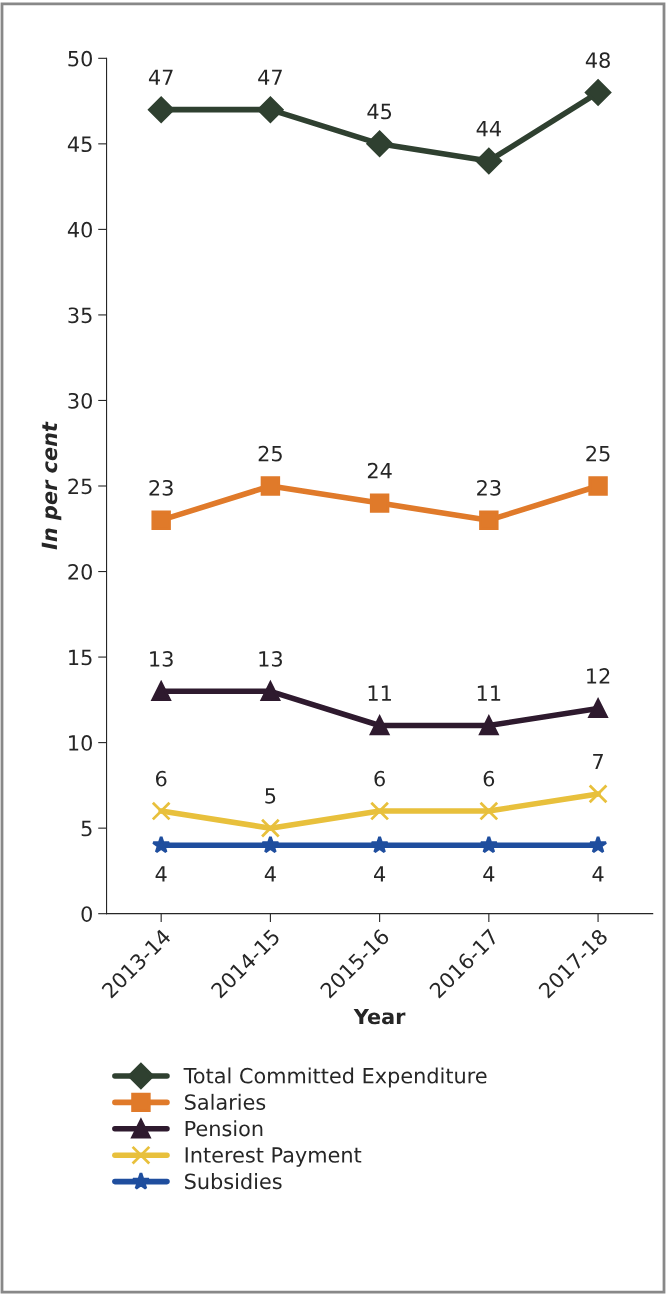 Image resolution: width=666 pixels, height=1296 pixels. What do you see at coordinates (225, 1101) in the screenshot?
I see `legend-label: Salaries` at bounding box center [225, 1101].